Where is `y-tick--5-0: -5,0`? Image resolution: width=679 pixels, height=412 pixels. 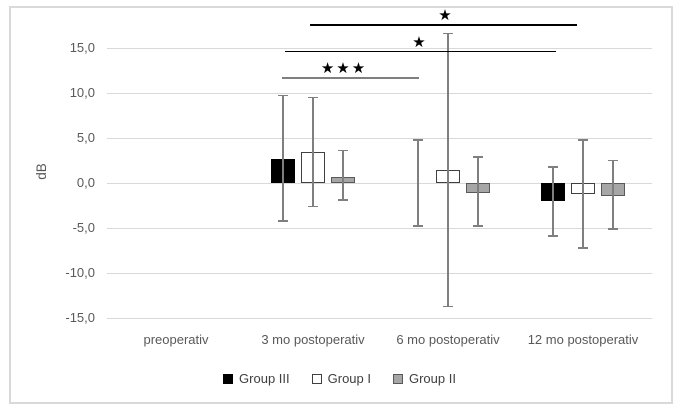
y-tick--5-0: -5,0 is located at coordinates (83, 227).